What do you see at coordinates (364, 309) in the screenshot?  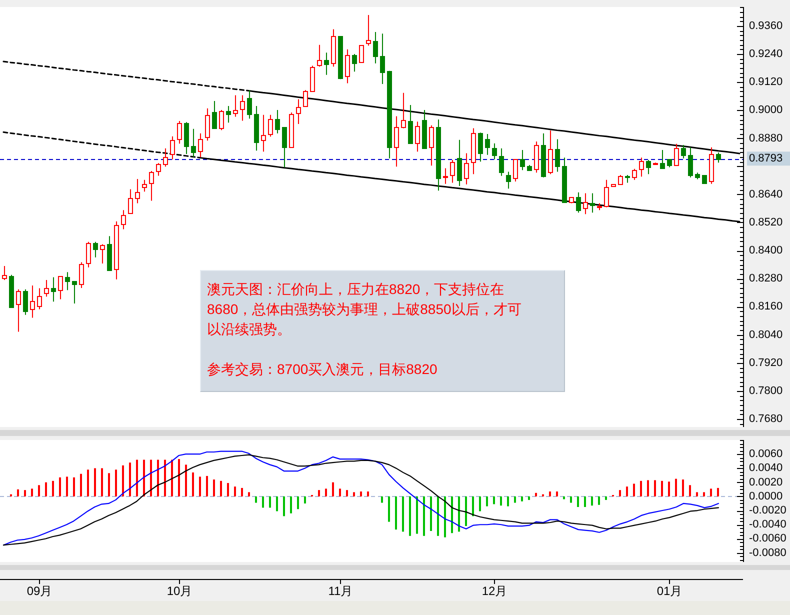 I see `annotation: 澳元天图：汇价向上，压力在8820，下支持位在8680，总体由强势较为事理，上破8850以后，才可以沿续强势。` at bounding box center [364, 309].